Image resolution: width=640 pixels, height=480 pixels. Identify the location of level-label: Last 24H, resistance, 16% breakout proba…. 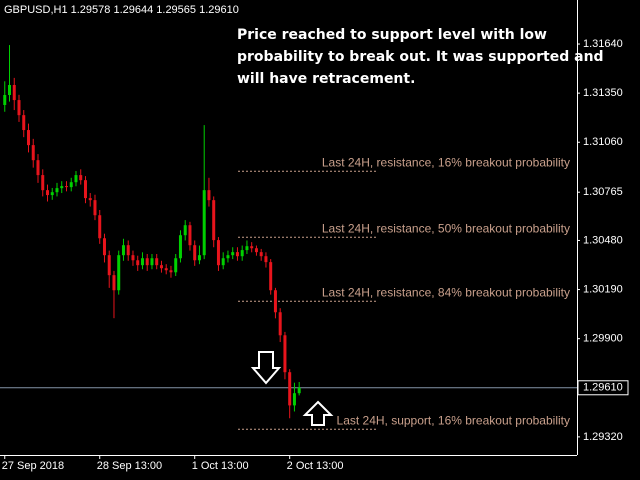
(446, 162).